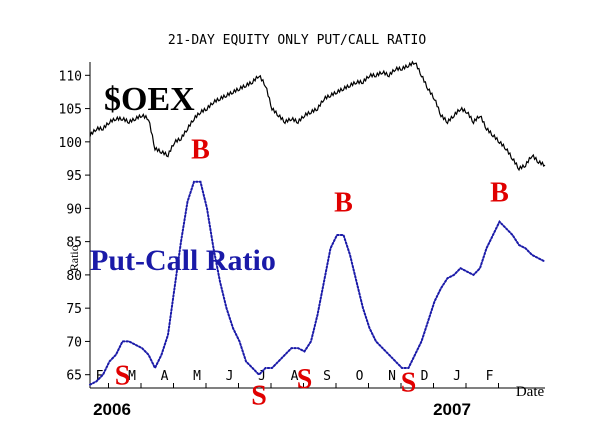 The width and height of the screenshot is (595, 446). I want to click on x-axis-label: Date, so click(530, 392).